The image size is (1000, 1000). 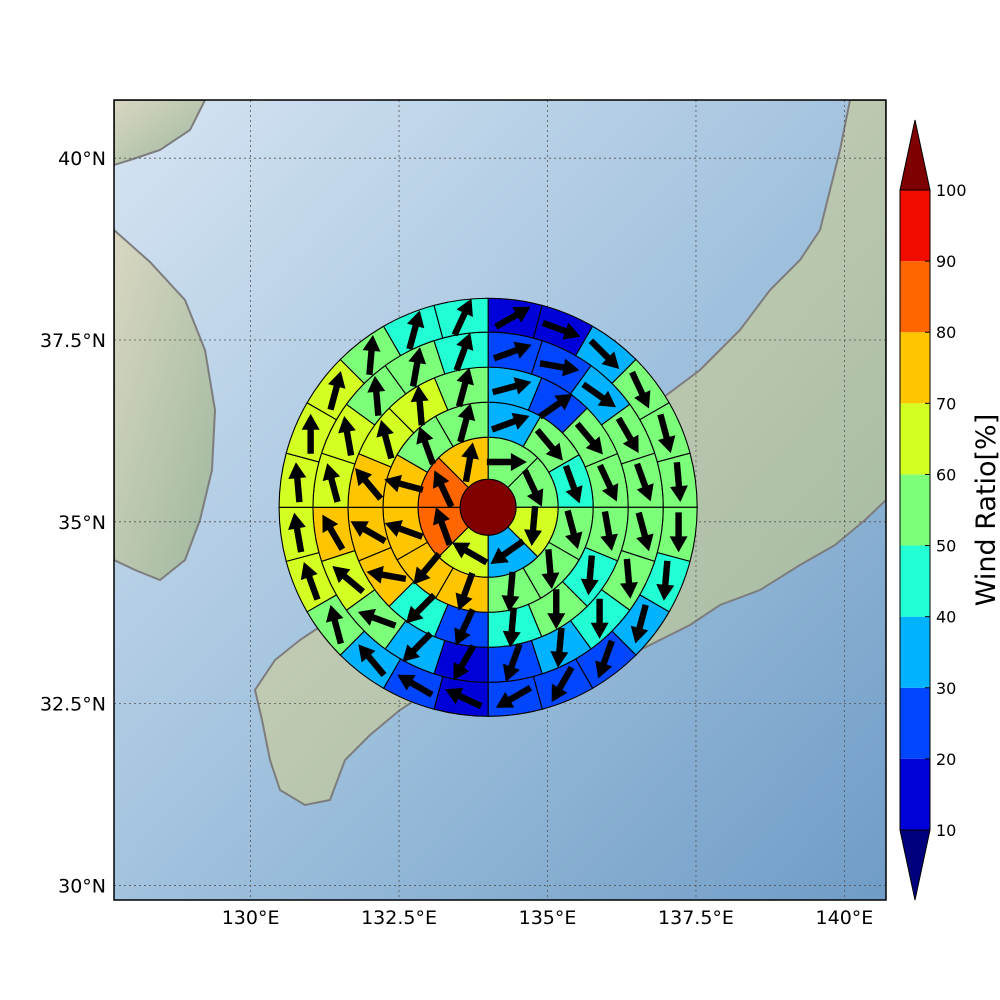 What do you see at coordinates (82, 886) in the screenshot?
I see `lat-tick-label: 30°N` at bounding box center [82, 886].